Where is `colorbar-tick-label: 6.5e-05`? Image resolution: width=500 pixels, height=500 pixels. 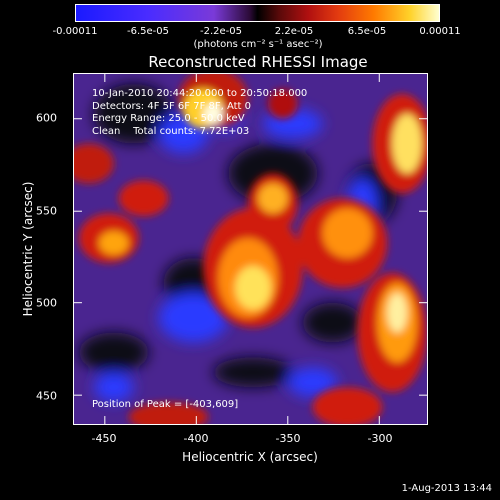 colorbar-tick-label: 6.5e-05 is located at coordinates (367, 31).